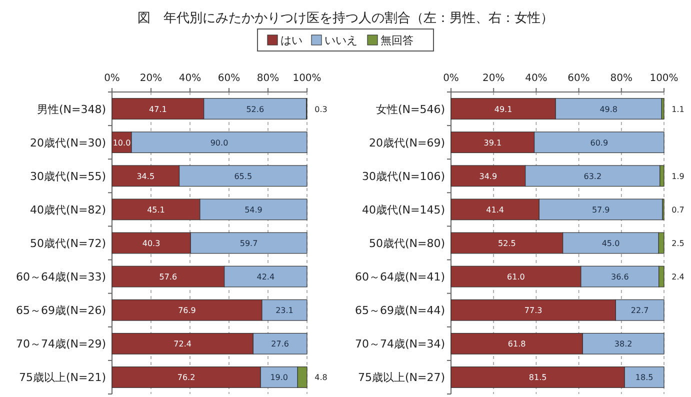  Describe the element at coordinates (644, 377) in the screenshot. I see `data-label: 18.5` at that location.